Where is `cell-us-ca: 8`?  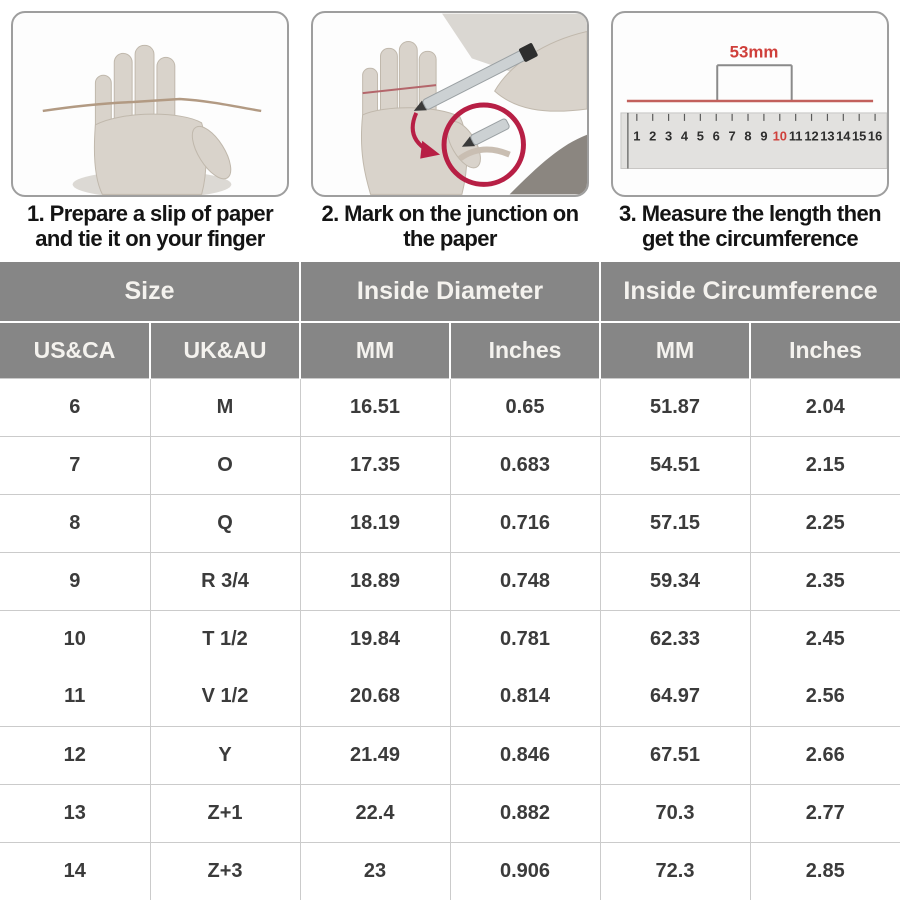
cell-us-ca: 8 is located at coordinates (75, 523).